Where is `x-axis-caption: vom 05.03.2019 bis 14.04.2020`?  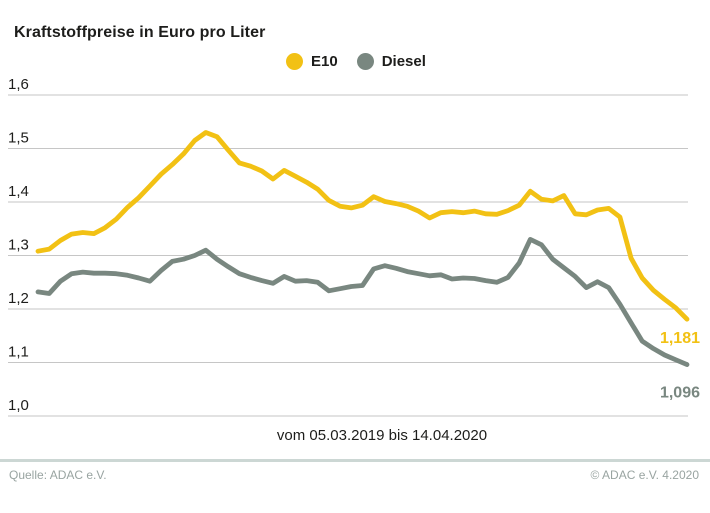
x-axis-caption: vom 05.03.2019 bis 14.04.2020 is located at coordinates (382, 435).